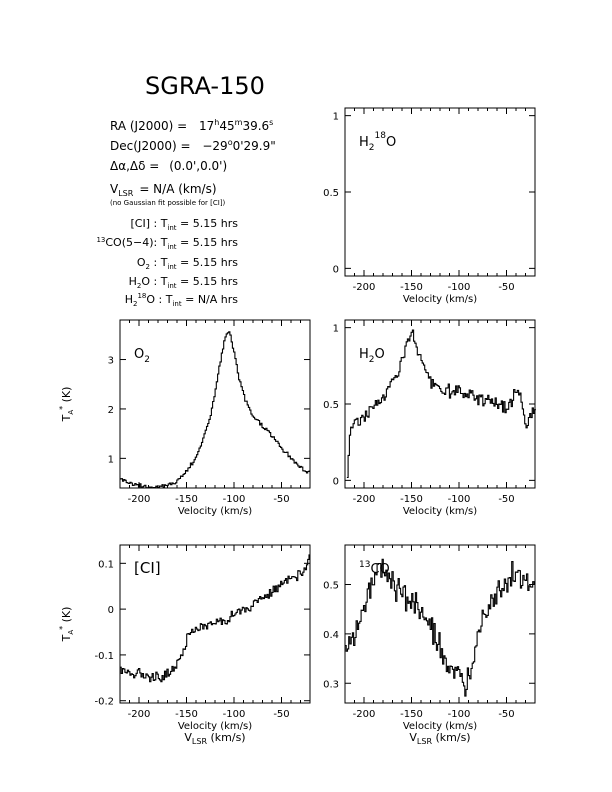  Describe the element at coordinates (205, 86) in the screenshot. I see `page-title: SGRA-150` at that location.